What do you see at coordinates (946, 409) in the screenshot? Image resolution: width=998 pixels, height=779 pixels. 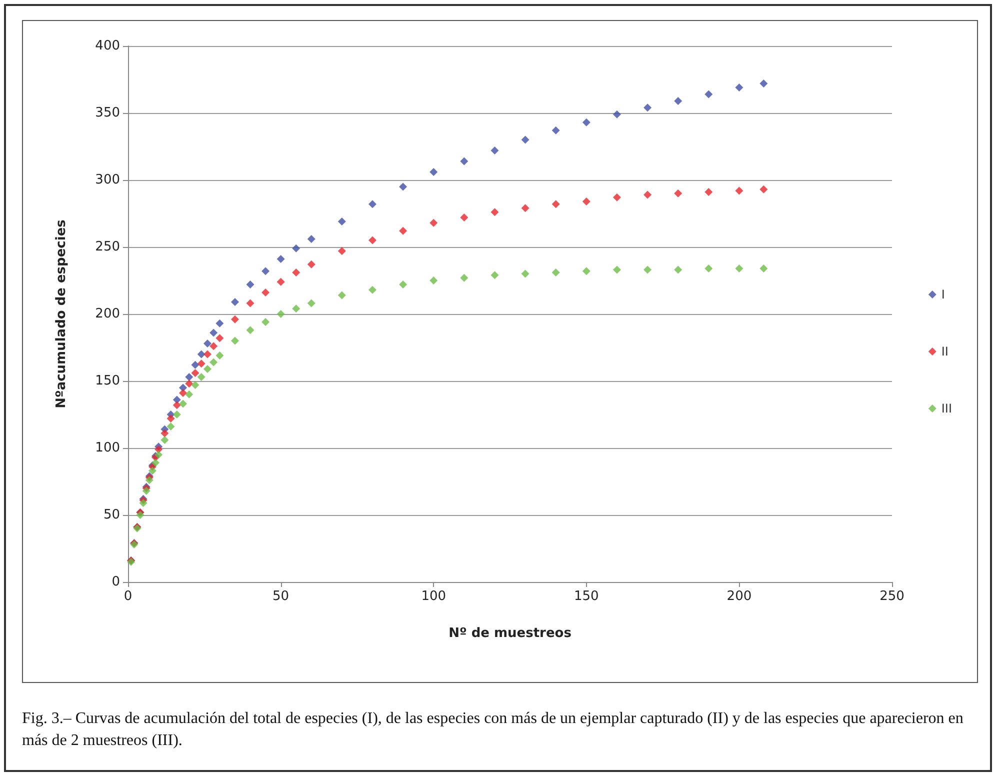 I see `legend-label: III` at bounding box center [946, 409].